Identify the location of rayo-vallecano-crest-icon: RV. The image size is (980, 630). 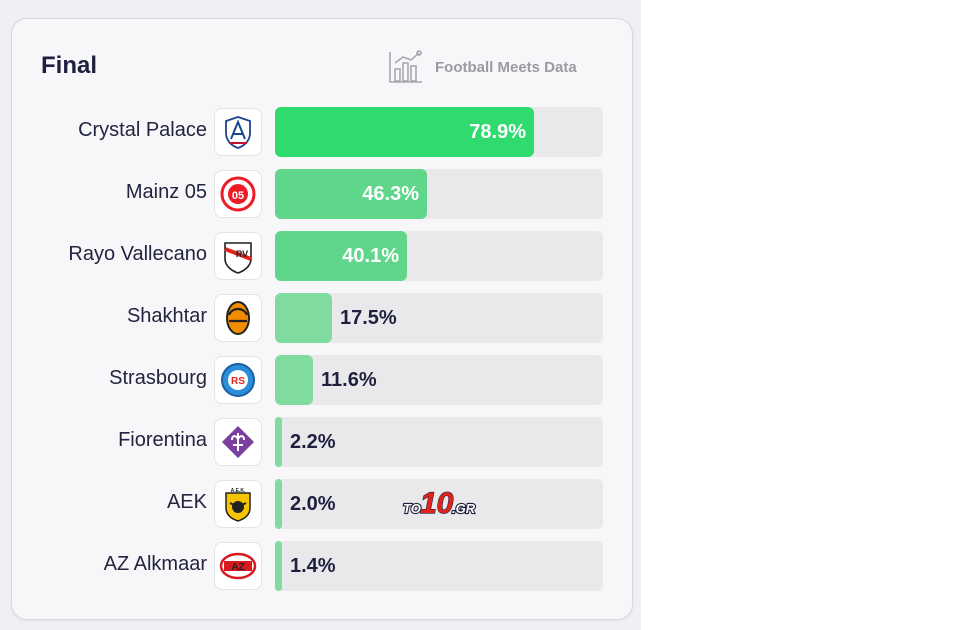
(238, 258).